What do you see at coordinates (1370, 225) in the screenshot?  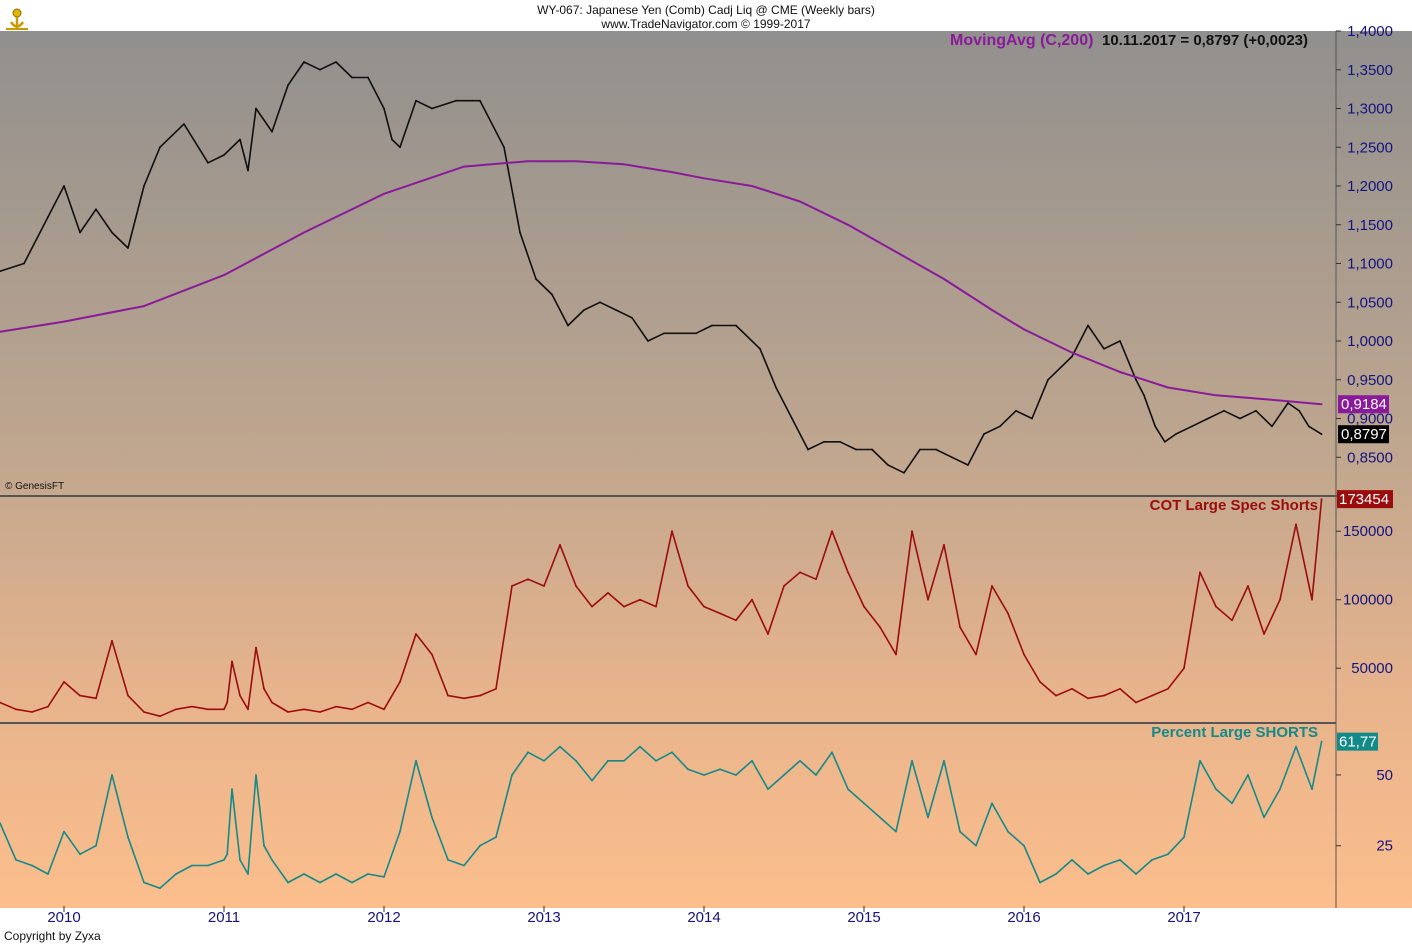 I see `y-tick-label: 1,1500` at bounding box center [1370, 225].